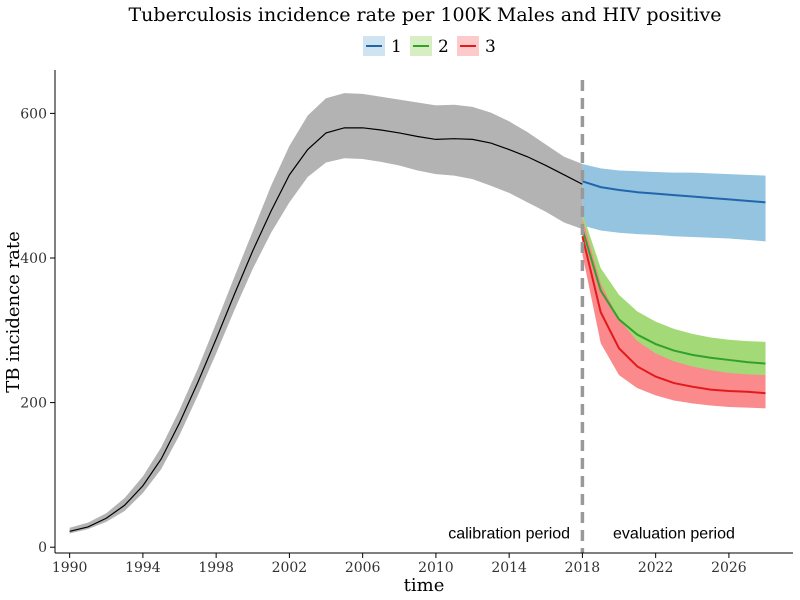 The width and height of the screenshot is (800, 600). Describe the element at coordinates (583, 568) in the screenshot. I see `x-tick-label: 2018` at that location.